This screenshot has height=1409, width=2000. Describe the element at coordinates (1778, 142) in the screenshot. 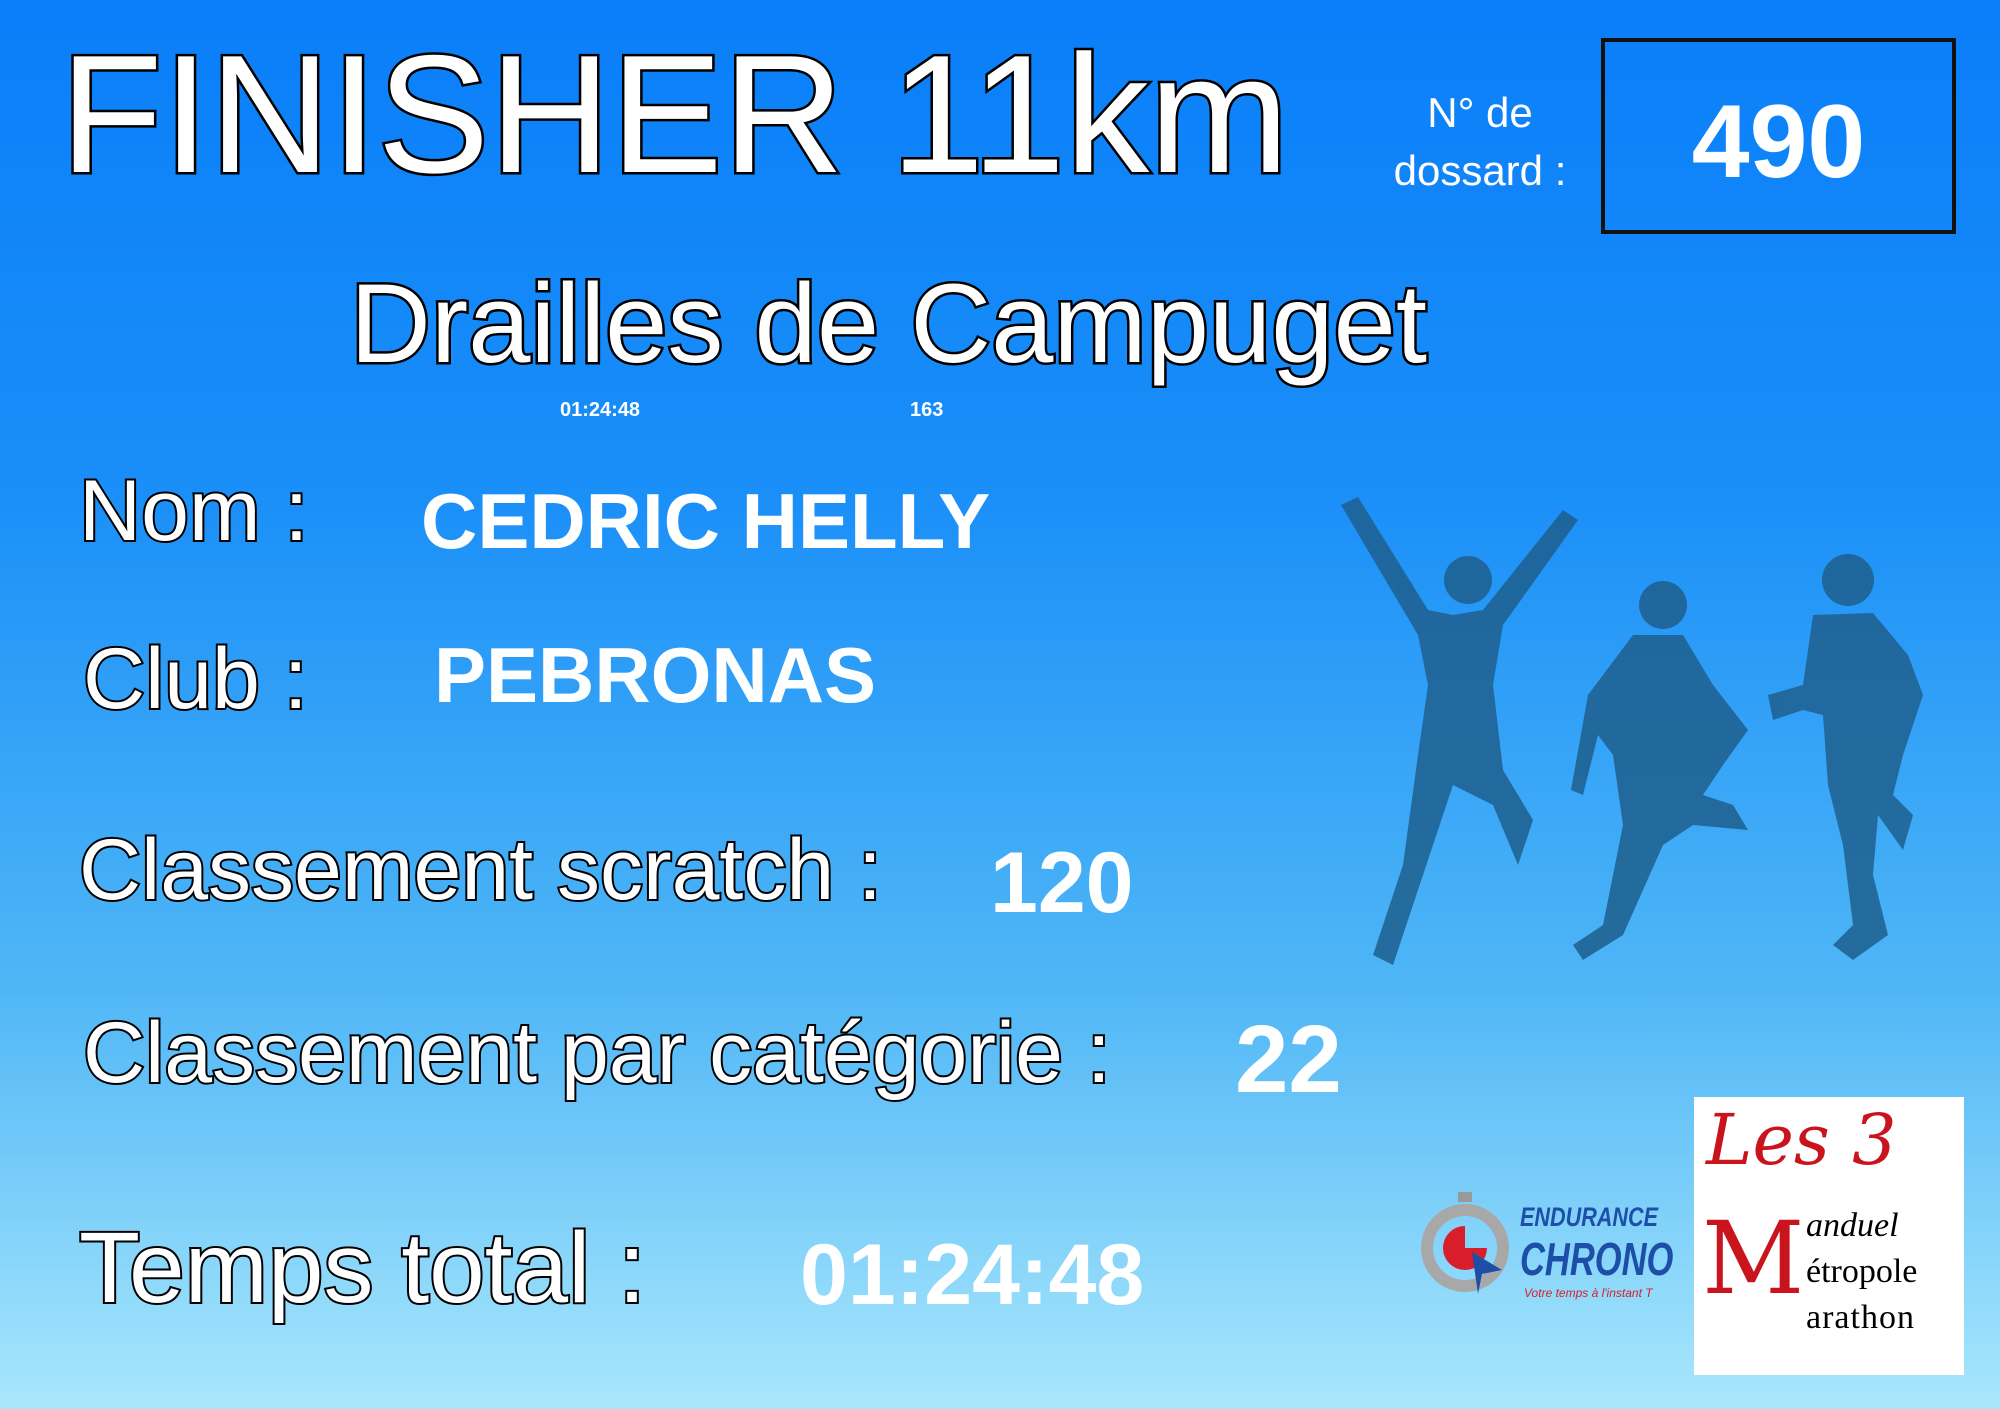

I see `bib-number: 490` at that location.